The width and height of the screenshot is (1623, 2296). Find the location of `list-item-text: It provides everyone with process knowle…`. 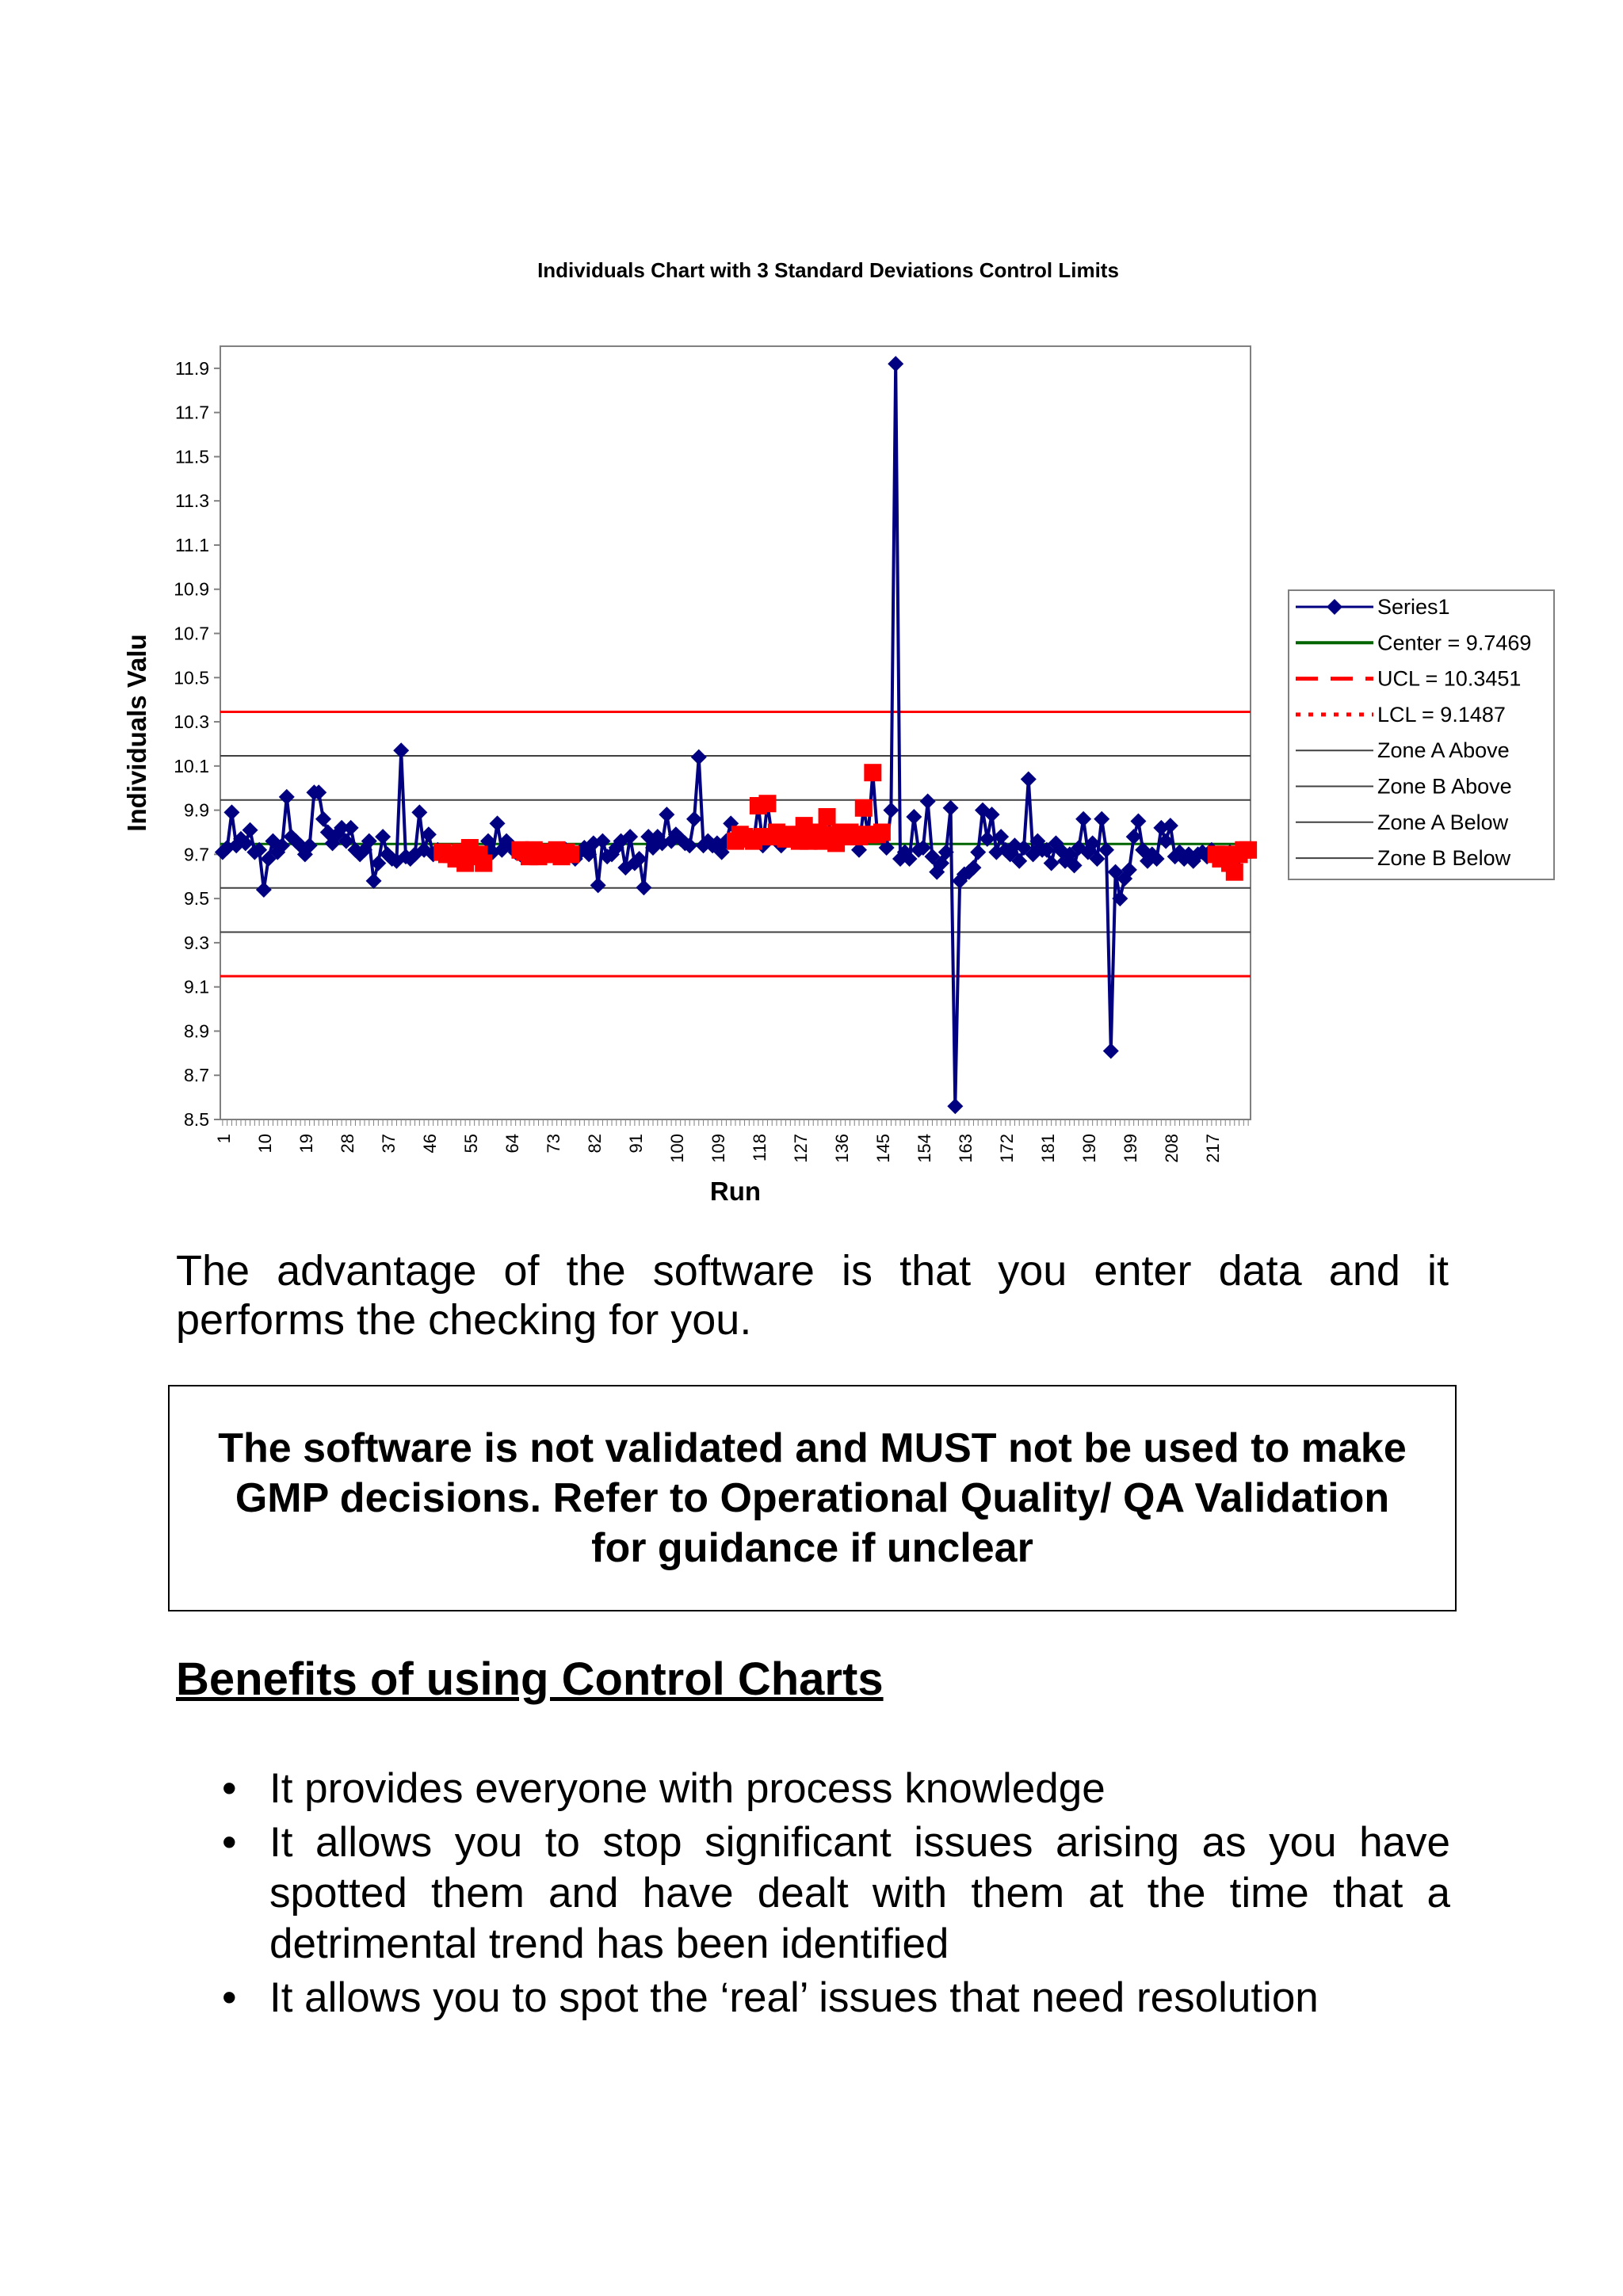

list-item-text: It provides everyone with process knowle… is located at coordinates (687, 1788).